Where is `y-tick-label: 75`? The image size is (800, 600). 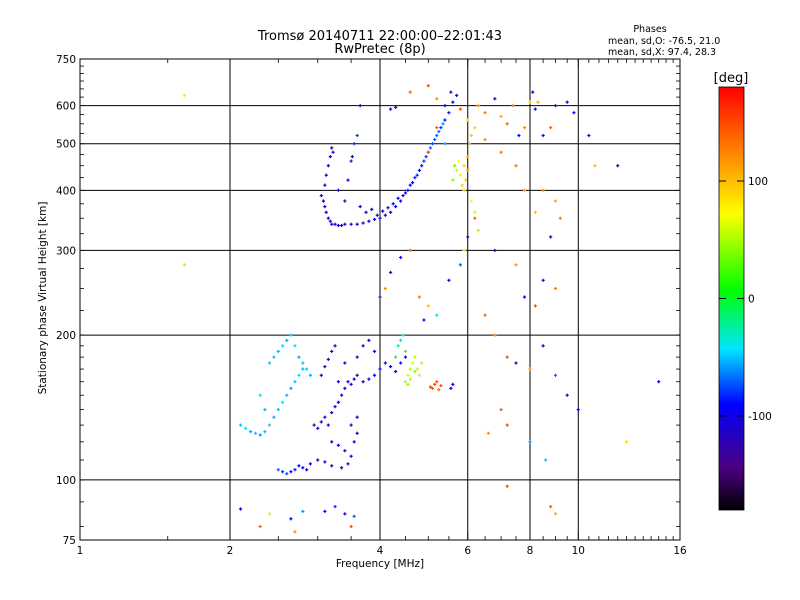 y-tick-label: 75 is located at coordinates (69, 541).